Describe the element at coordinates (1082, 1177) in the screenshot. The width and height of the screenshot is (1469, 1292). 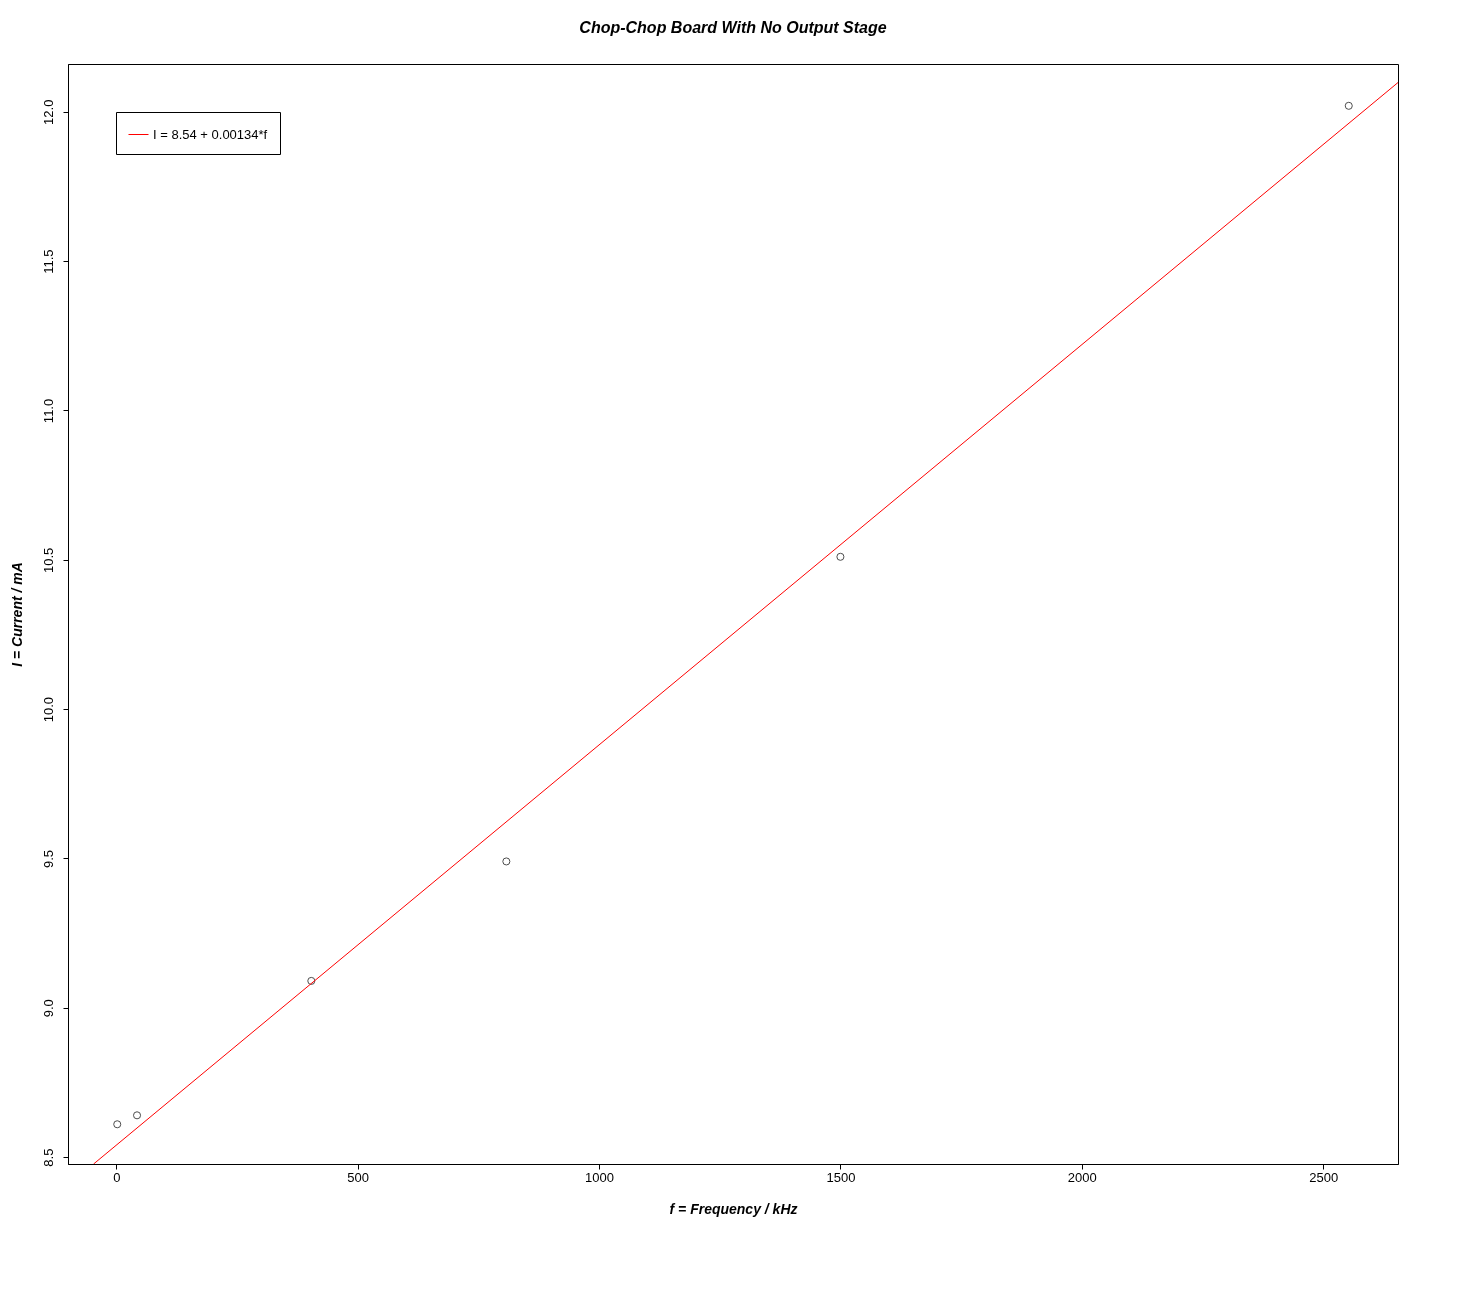
I see `x-tick-label: 2000` at that location.